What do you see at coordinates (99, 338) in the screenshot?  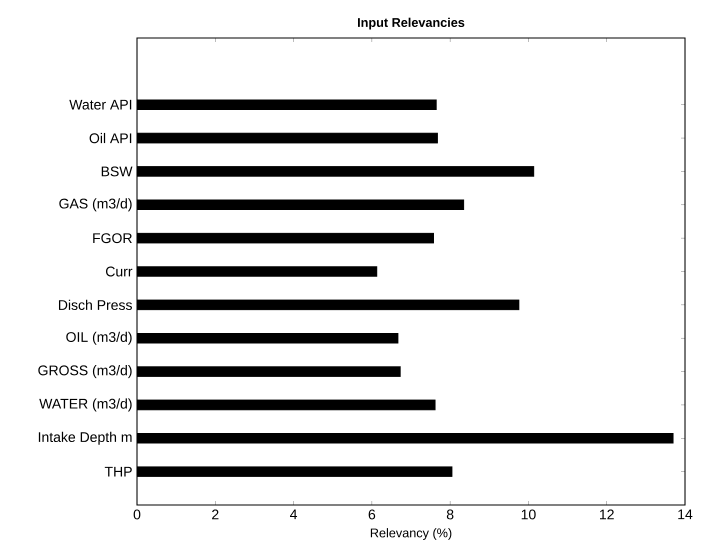 I see `y-tick-label: OIL (m3/d)` at bounding box center [99, 338].